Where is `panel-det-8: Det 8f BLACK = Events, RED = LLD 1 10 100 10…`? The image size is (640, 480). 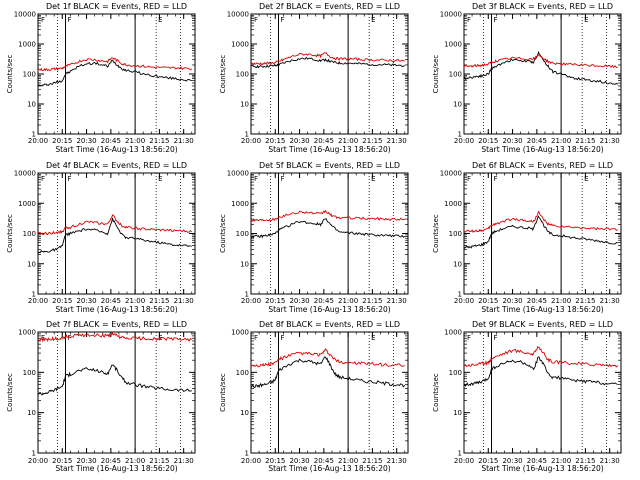 panel-det-8: Det 8f BLACK = Events, RED = LLD 1 10 100 10… is located at coordinates (314, 396).